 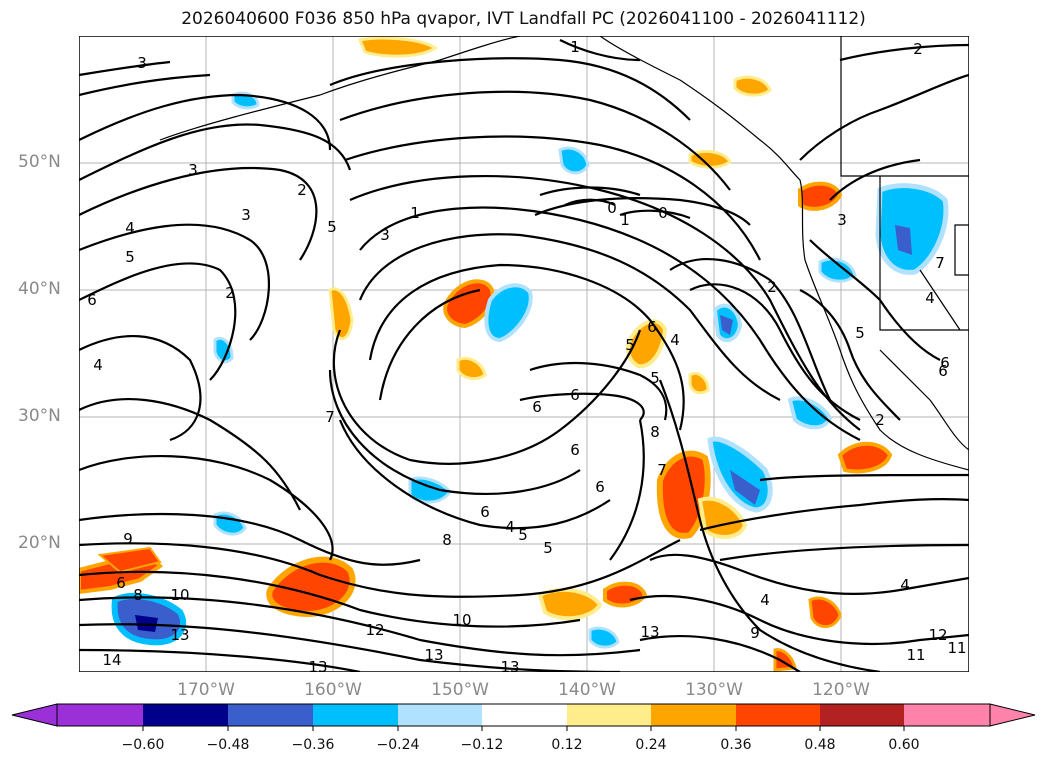 What do you see at coordinates (904, 745) in the screenshot?
I see `colorbar-tick: 0.60` at bounding box center [904, 745].